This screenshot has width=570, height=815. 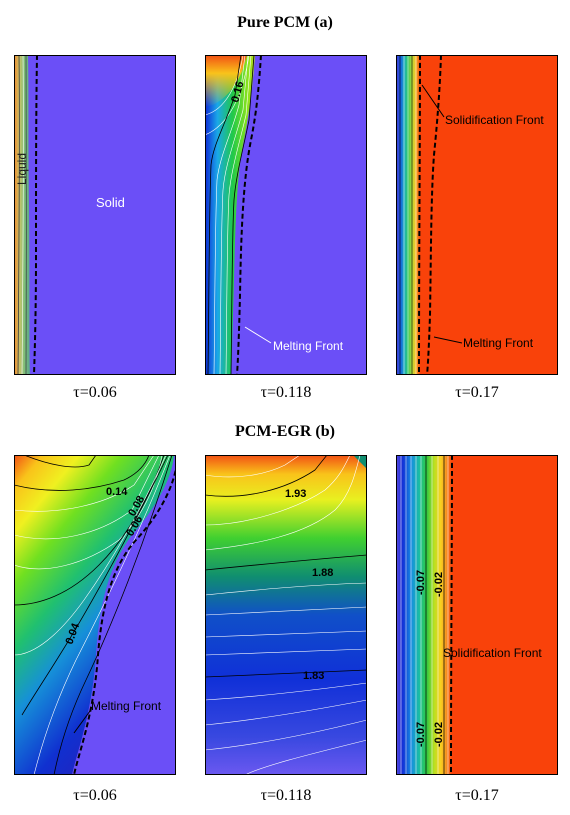 I want to click on contour-label-b3-0: -0.07, so click(x=421, y=582).